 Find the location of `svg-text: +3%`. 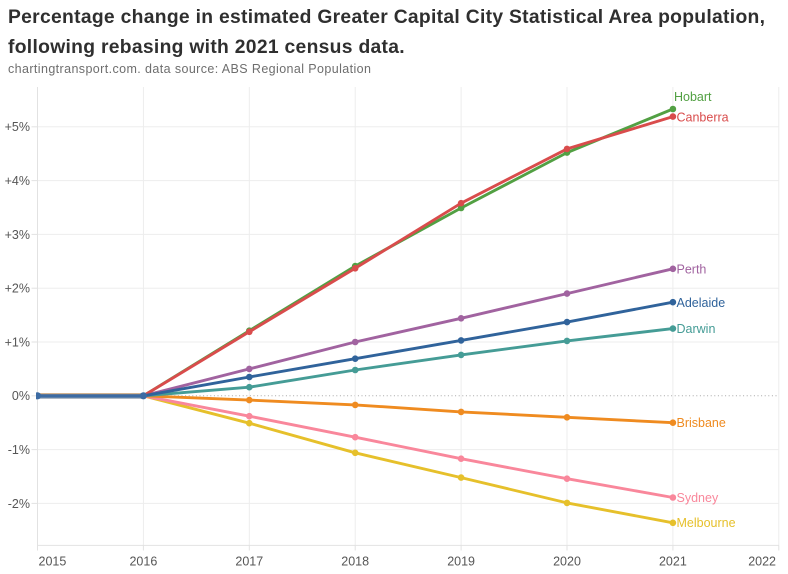

svg-text: +3% is located at coordinates (17, 235).